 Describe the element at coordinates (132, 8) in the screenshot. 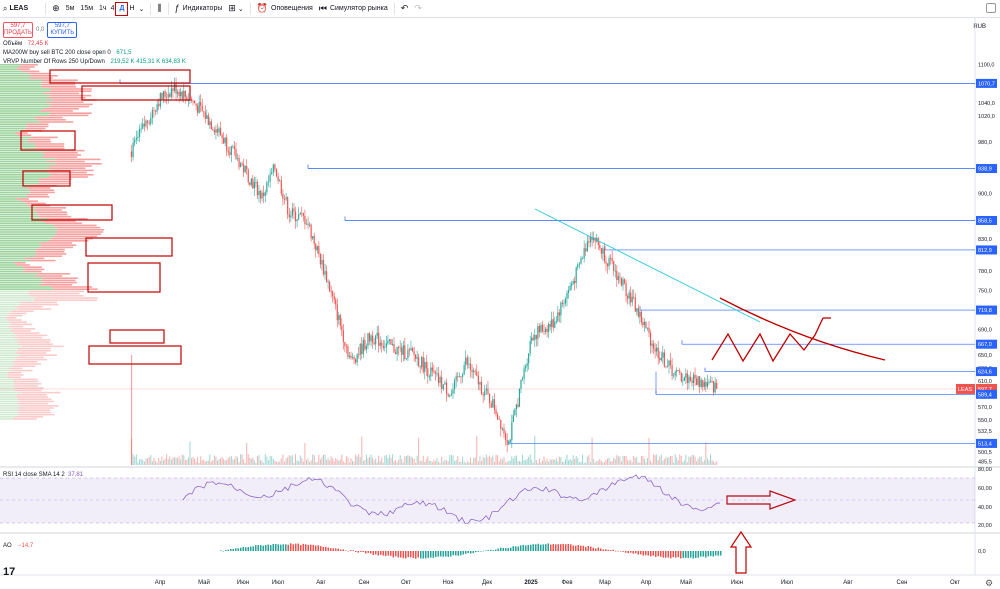

I see `interval-week: Н` at that location.